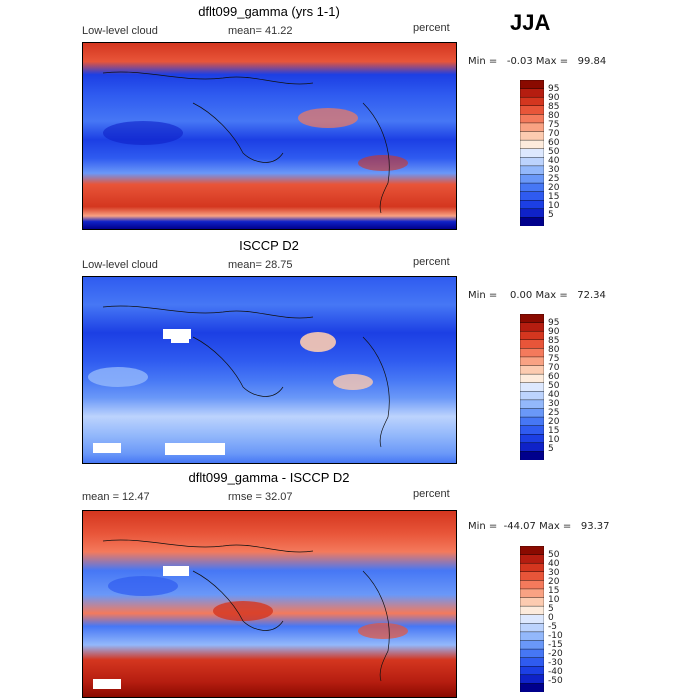 The image size is (700, 700). I want to click on panel-3-cb-label-8: -5, so click(552, 627).